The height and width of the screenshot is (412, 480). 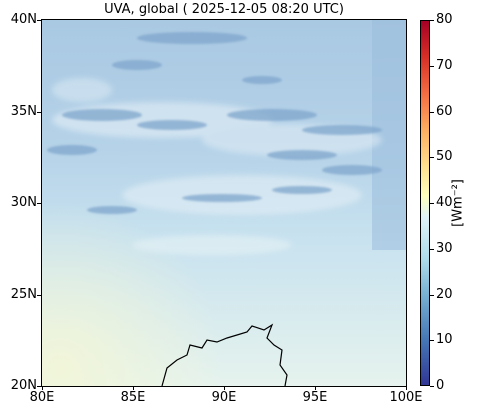 I want to click on colorbar-tick-label: 70, so click(x=444, y=65).